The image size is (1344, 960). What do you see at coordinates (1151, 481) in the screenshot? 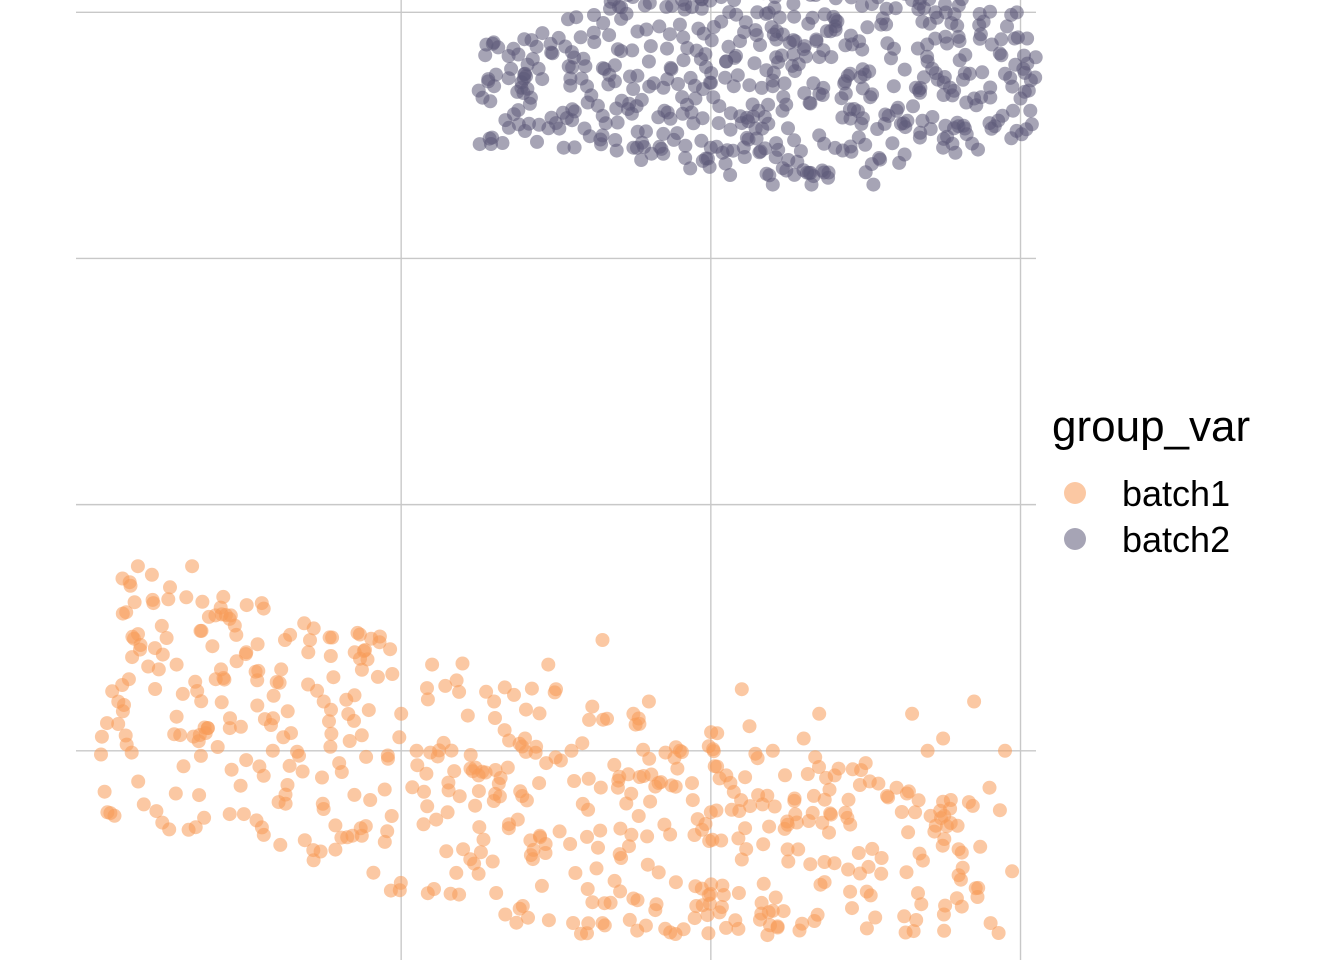
I see `legend: group_var batch1 batch2` at bounding box center [1151, 481].